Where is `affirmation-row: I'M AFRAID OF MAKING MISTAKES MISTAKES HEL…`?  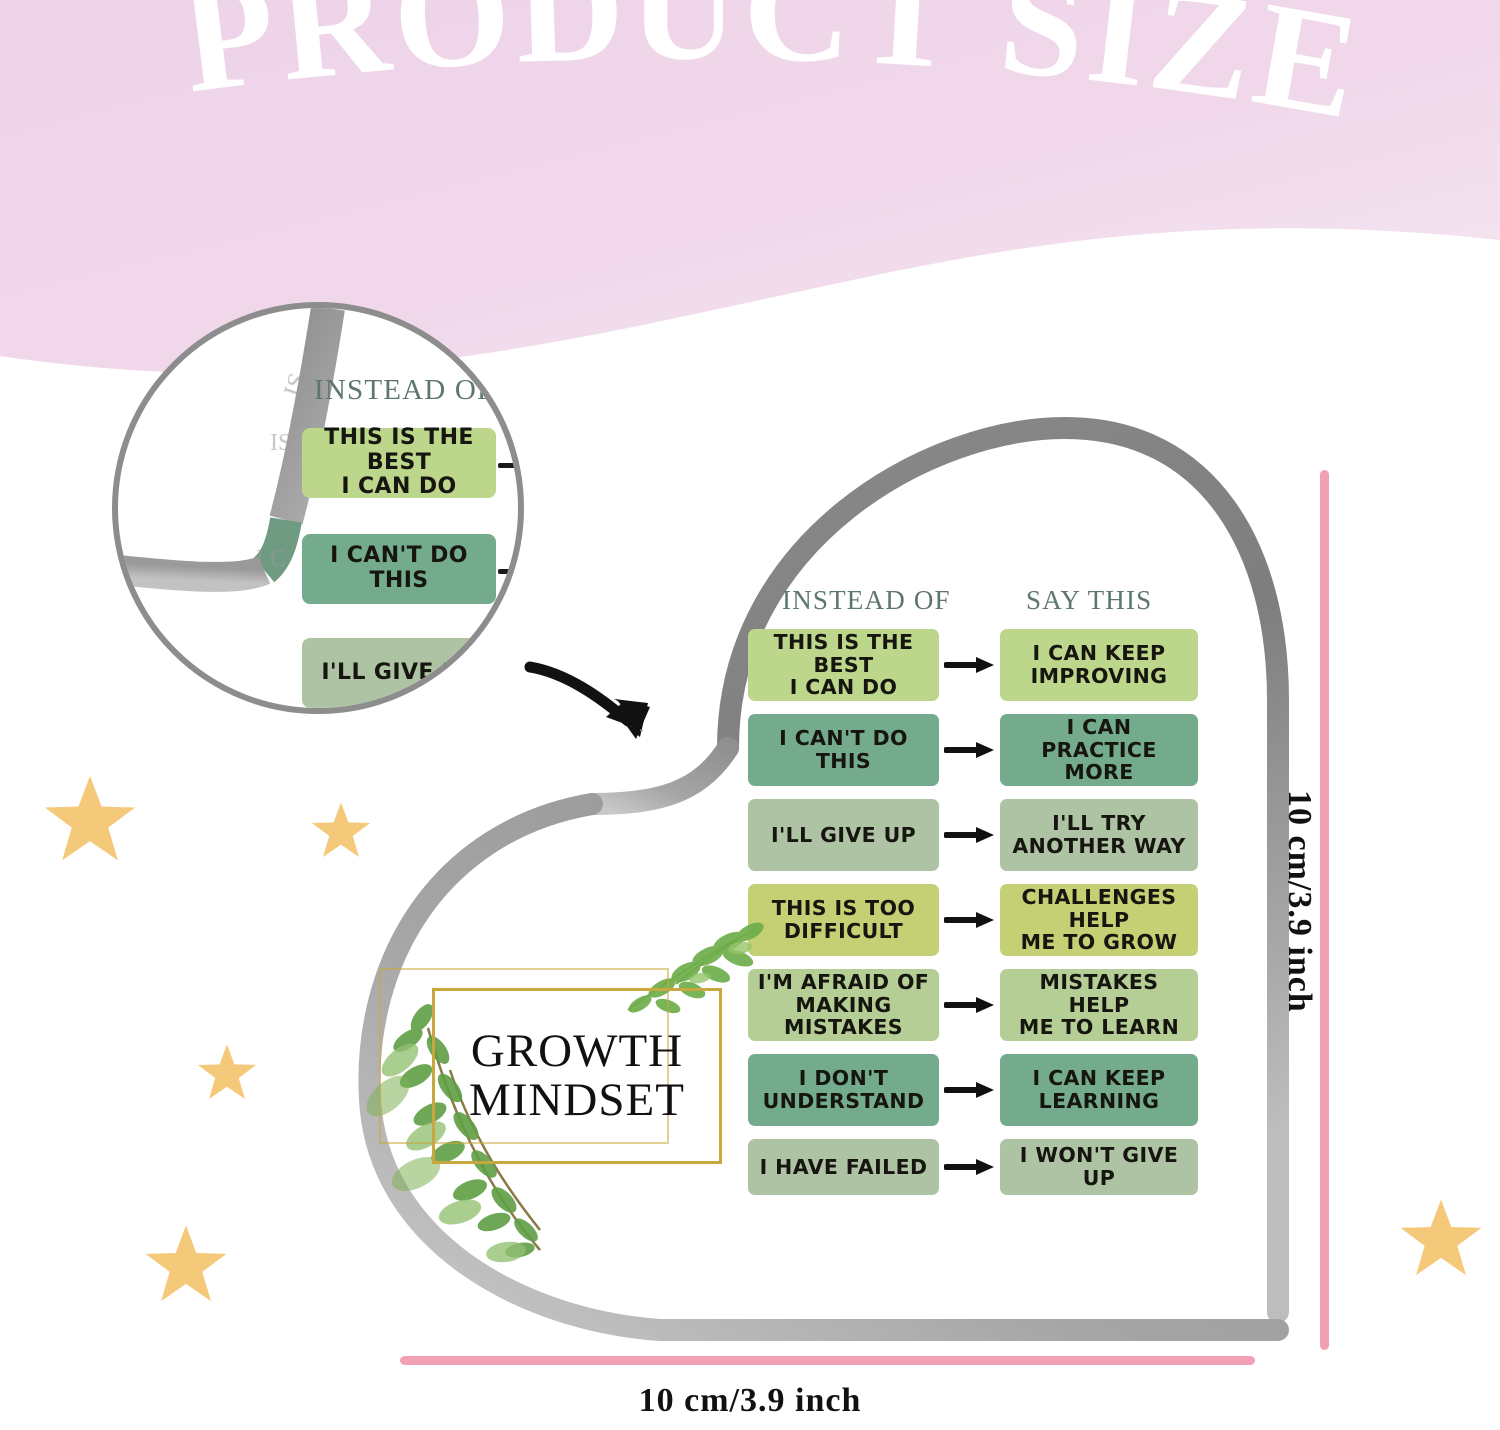 affirmation-row: I'M AFRAID OF MAKING MISTAKES MISTAKES HEL… is located at coordinates (973, 1005).